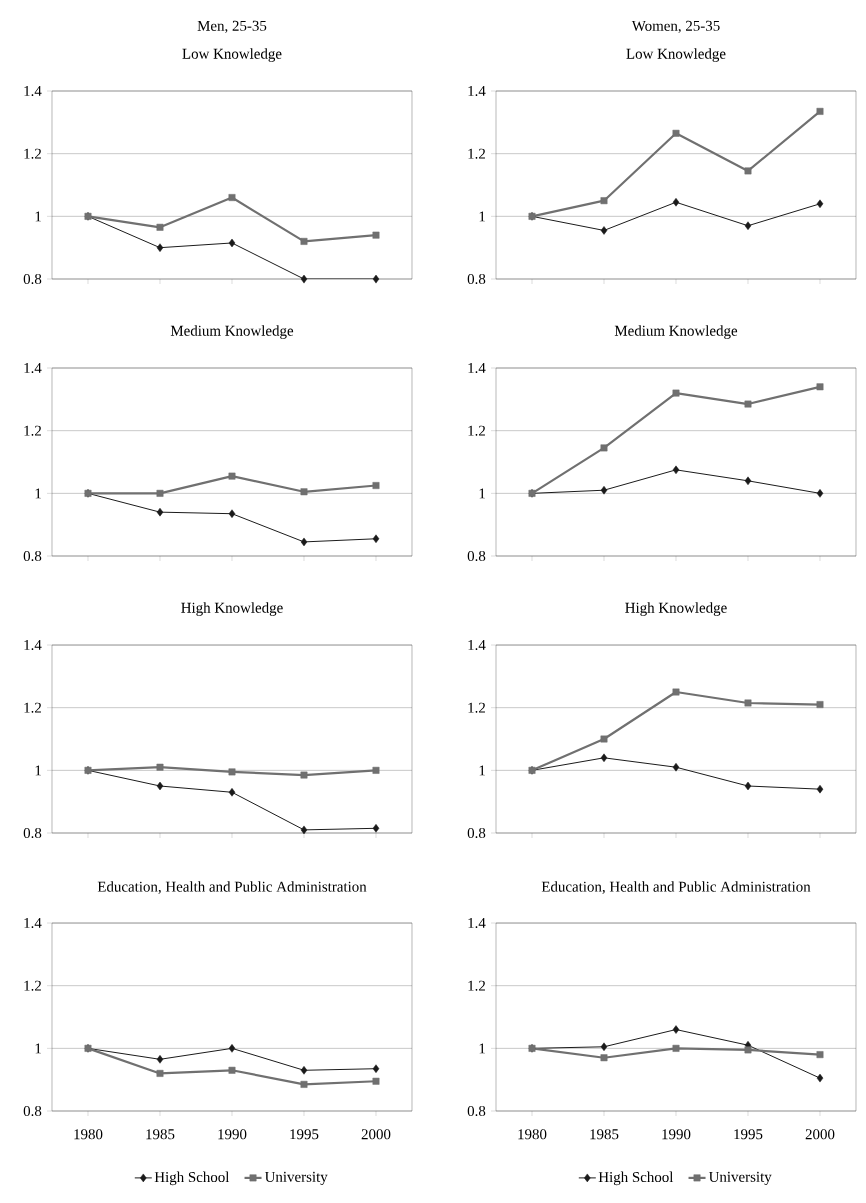 The width and height of the screenshot is (866, 1203). Describe the element at coordinates (675, 26) in the screenshot. I see `chart-title: Women, 25-35` at that location.